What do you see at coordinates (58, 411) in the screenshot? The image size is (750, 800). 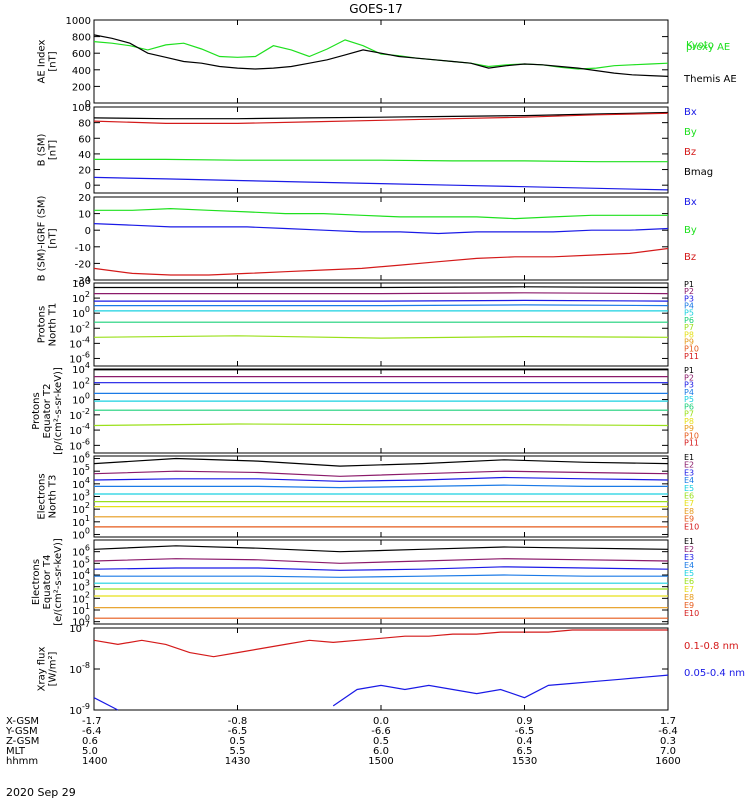 I see `y-axis-label: [p/(cm²-s-sr-keV)]` at bounding box center [58, 411].